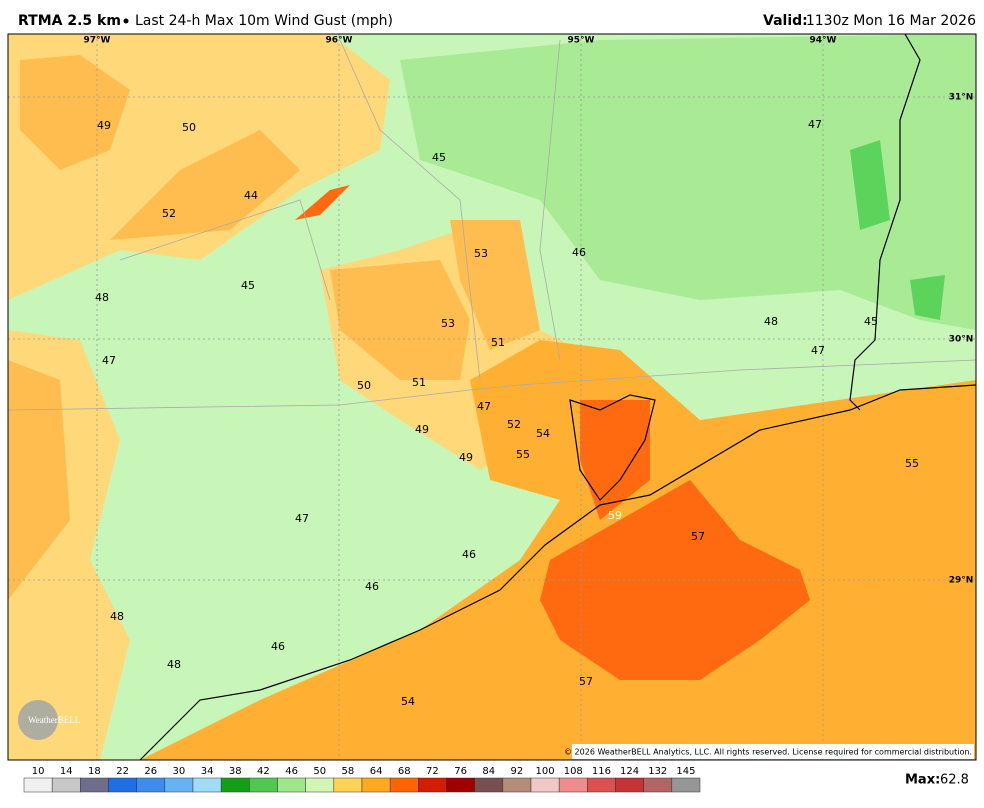 The width and height of the screenshot is (984, 808). What do you see at coordinates (376, 771) in the screenshot?
I see `colorbar-label: 64` at bounding box center [376, 771].